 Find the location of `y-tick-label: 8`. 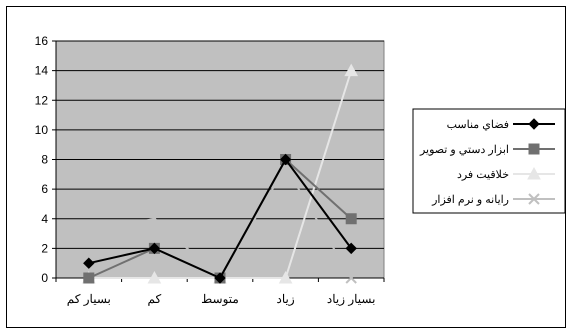

y-tick-label: 8 is located at coordinates (44, 160).